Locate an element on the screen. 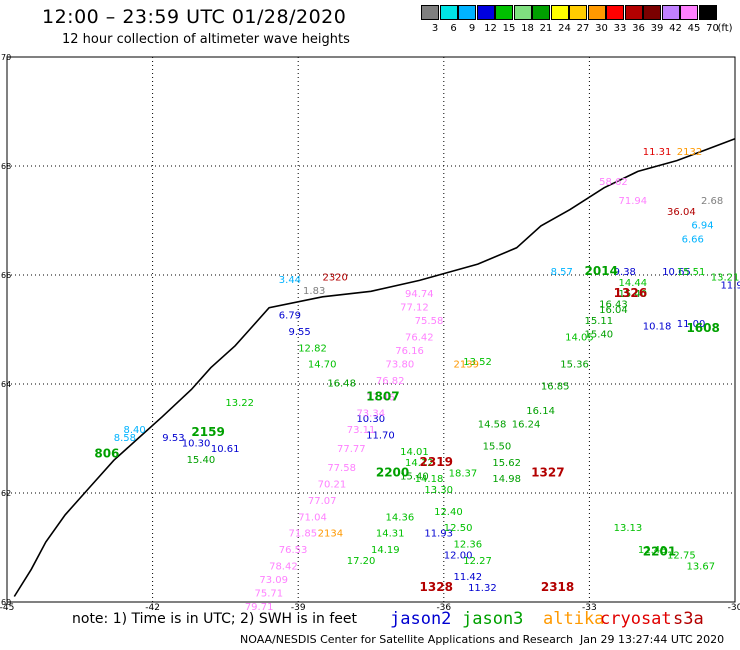 The height and width of the screenshot is (650, 740). wave-height-label-jason3: 14.05 is located at coordinates (579, 337).